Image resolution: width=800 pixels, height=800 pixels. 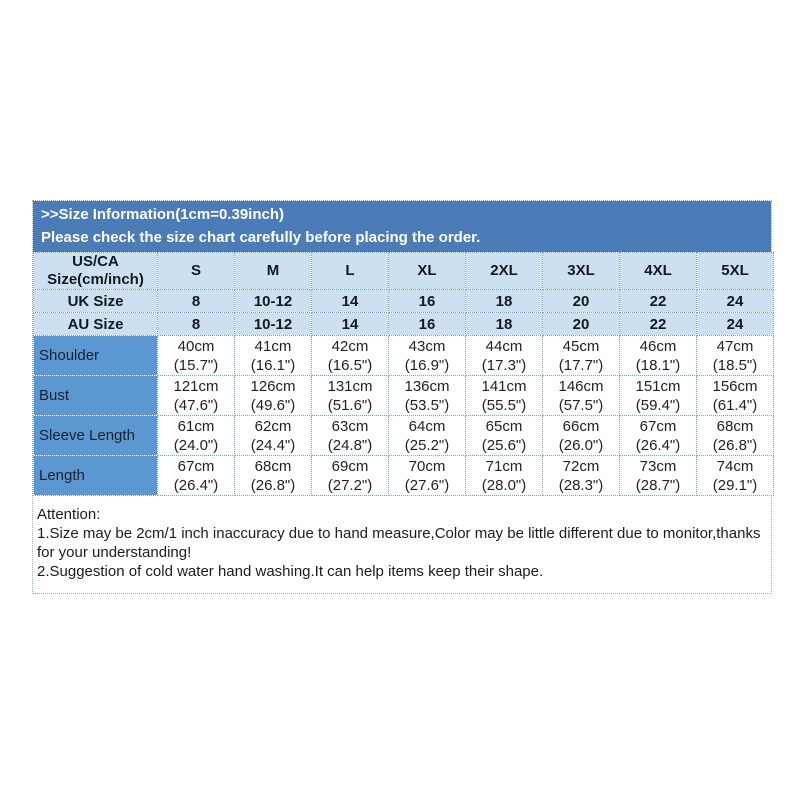 I want to click on cm-value: 65cm, so click(x=504, y=426).